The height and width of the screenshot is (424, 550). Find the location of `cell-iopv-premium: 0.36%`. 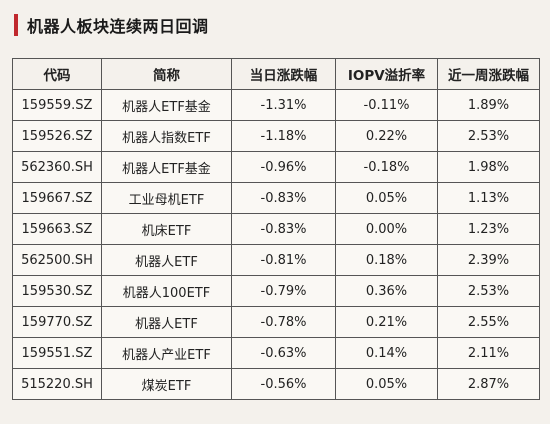

cell-iopv-premium: 0.36% is located at coordinates (386, 291).